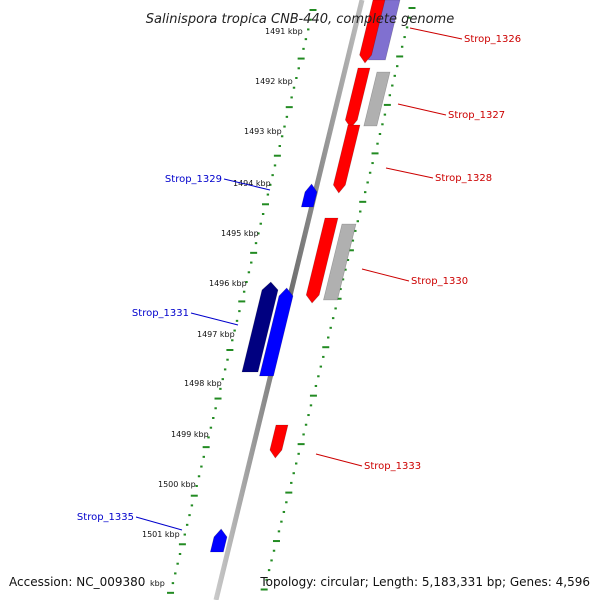 The image size is (600, 600). Describe the element at coordinates (203, 383) in the screenshot. I see `tick-label: 1498 kbp` at that location.